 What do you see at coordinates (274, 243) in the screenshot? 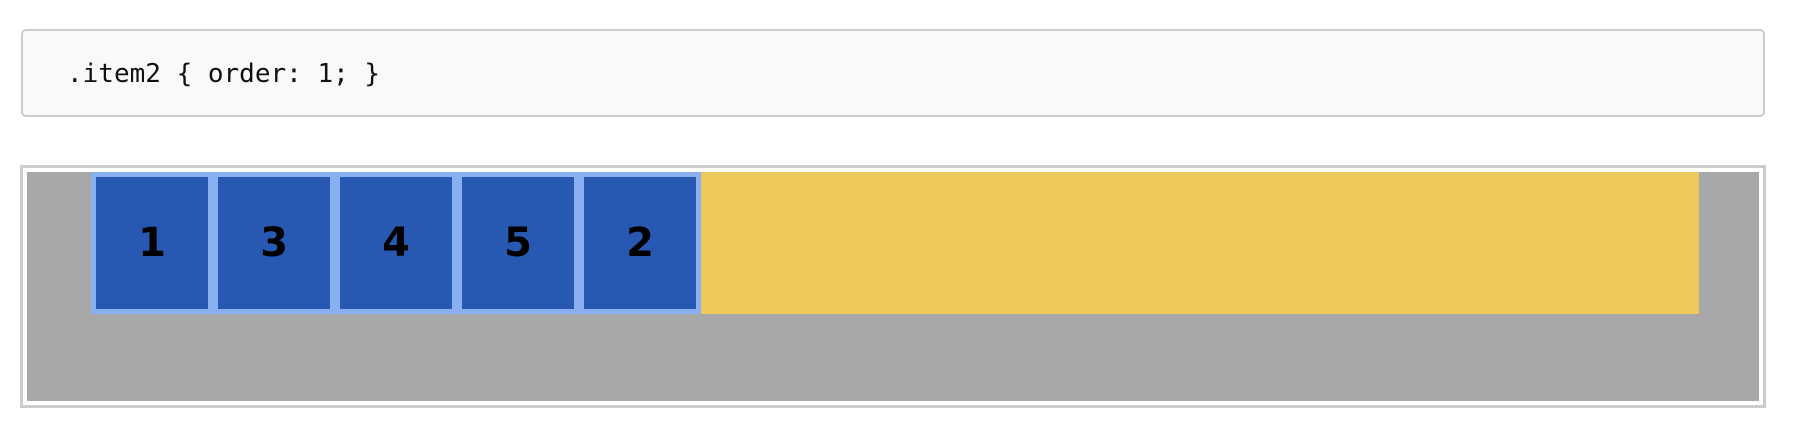
I see `flex-item-3: 3` at bounding box center [274, 243].